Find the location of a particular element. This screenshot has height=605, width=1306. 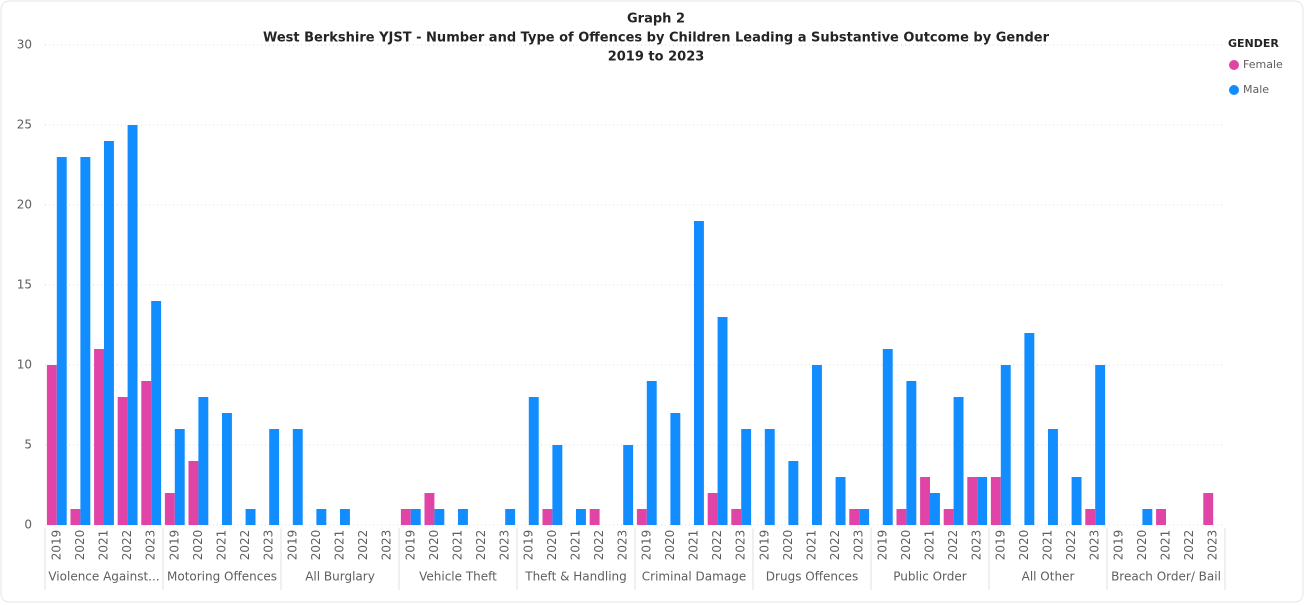

group-label: Vehicle Theft is located at coordinates (458, 577).